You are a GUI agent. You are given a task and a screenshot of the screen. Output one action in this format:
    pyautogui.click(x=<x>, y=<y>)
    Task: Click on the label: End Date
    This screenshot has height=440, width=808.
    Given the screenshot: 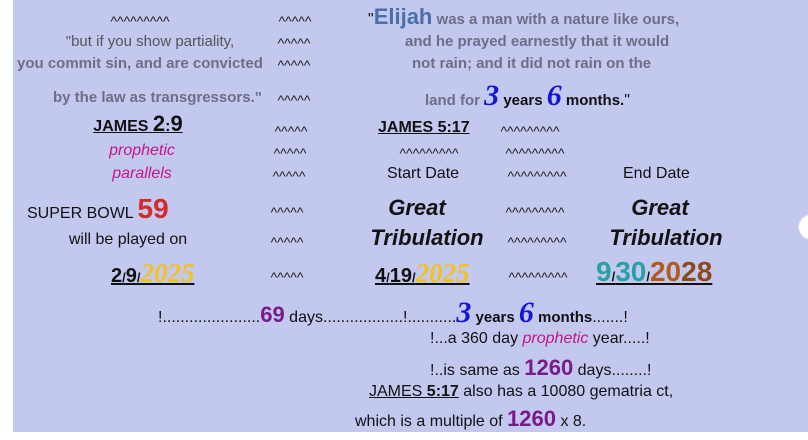 What is the action you would take?
    pyautogui.click(x=656, y=174)
    